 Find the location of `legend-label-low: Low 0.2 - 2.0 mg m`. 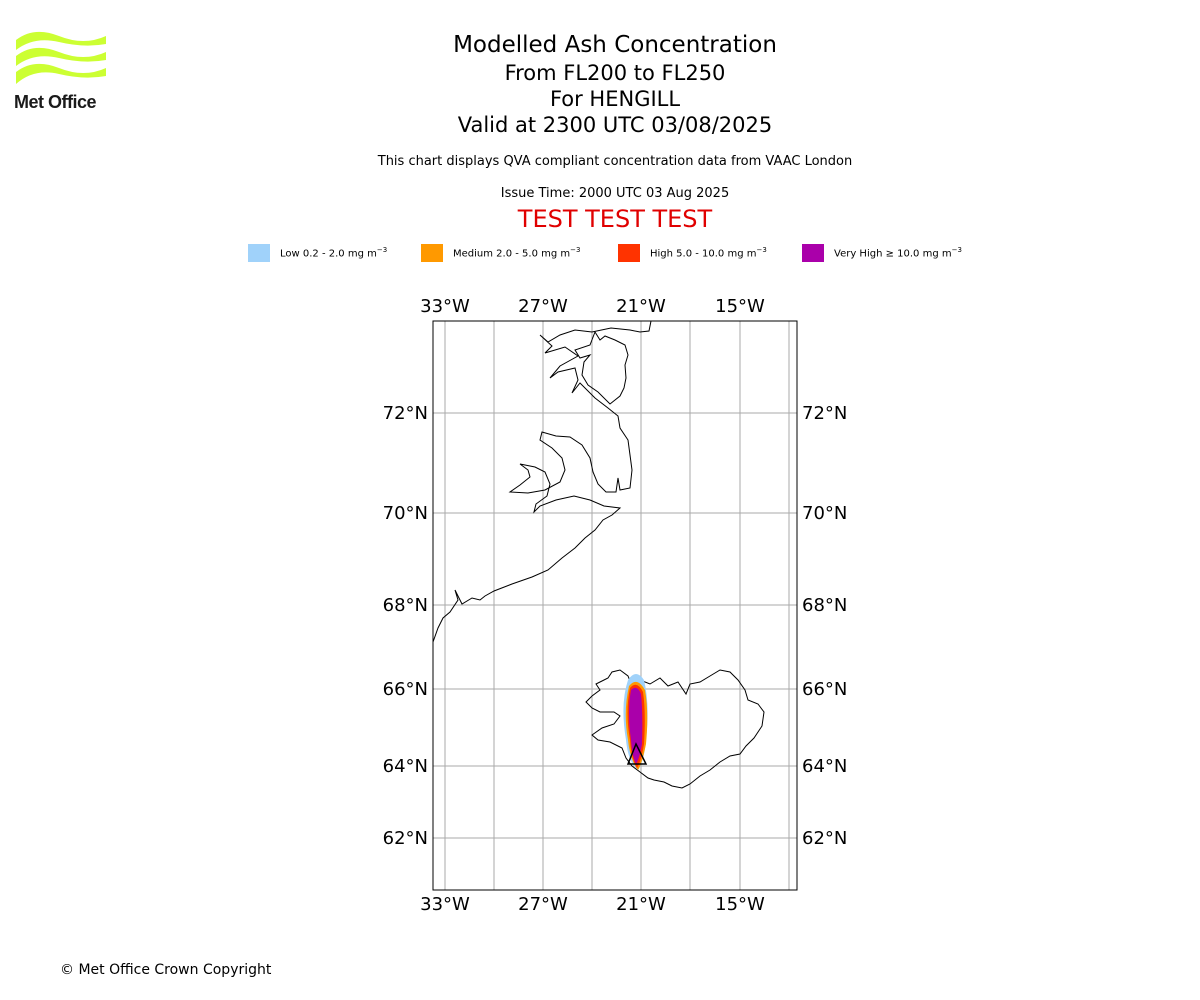

legend-label-low: Low 0.2 - 2.0 mg m is located at coordinates (328, 254).